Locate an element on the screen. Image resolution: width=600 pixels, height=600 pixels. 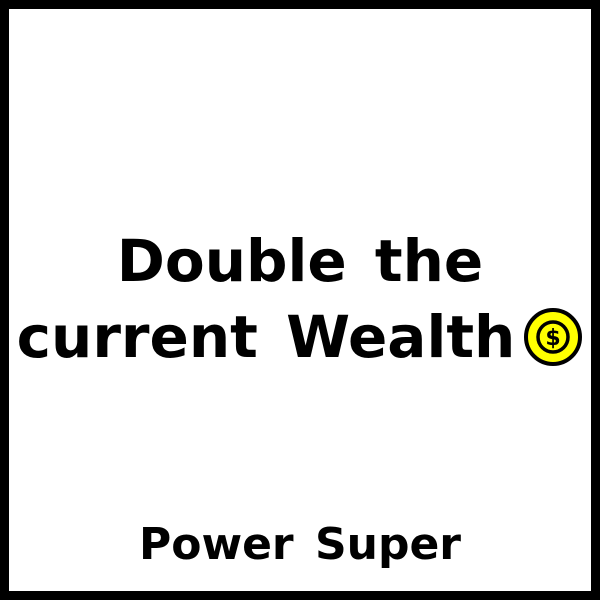
effect-line-2: current Wealth $ is located at coordinates (300, 337).